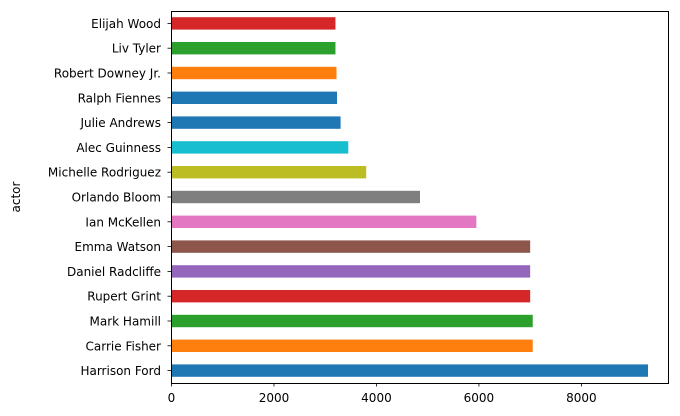 This screenshot has width=680, height=416. Describe the element at coordinates (256, 122) in the screenshot. I see `bar-julie-andrews` at that location.